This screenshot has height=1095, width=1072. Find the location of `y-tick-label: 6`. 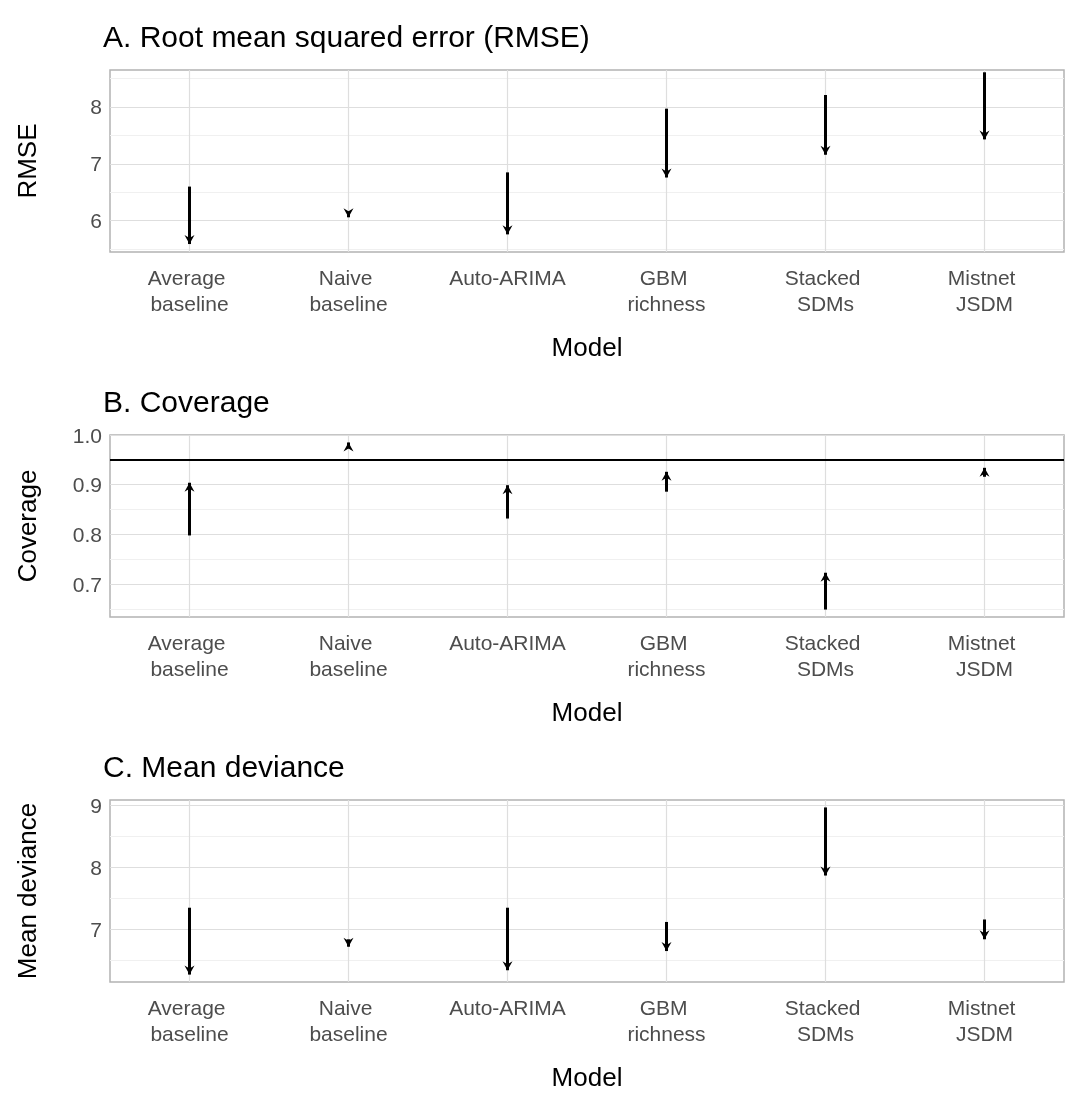

y-tick-label: 6 is located at coordinates (96, 221).